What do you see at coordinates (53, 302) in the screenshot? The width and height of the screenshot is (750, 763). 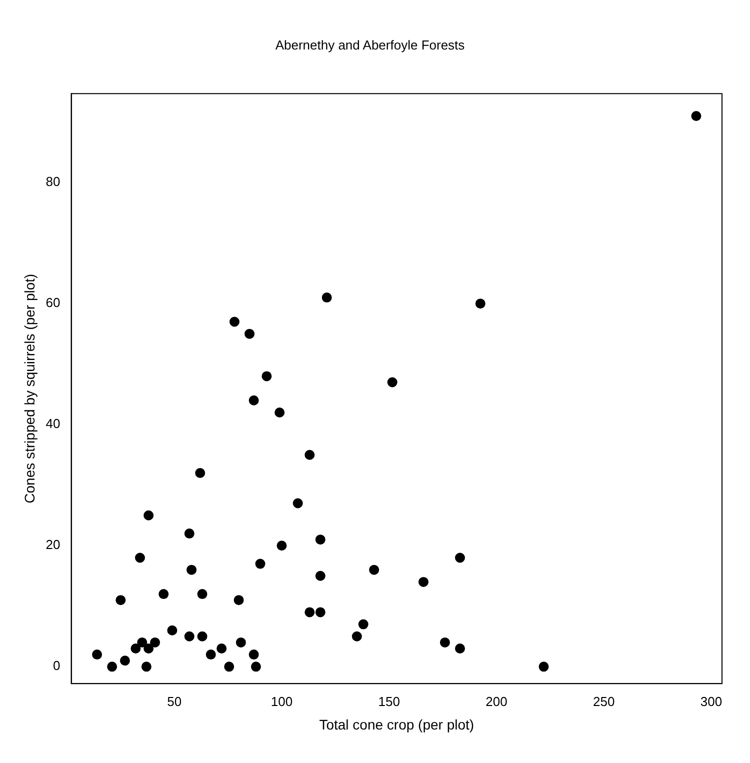 I see `y-tick-label: 60` at bounding box center [53, 302].